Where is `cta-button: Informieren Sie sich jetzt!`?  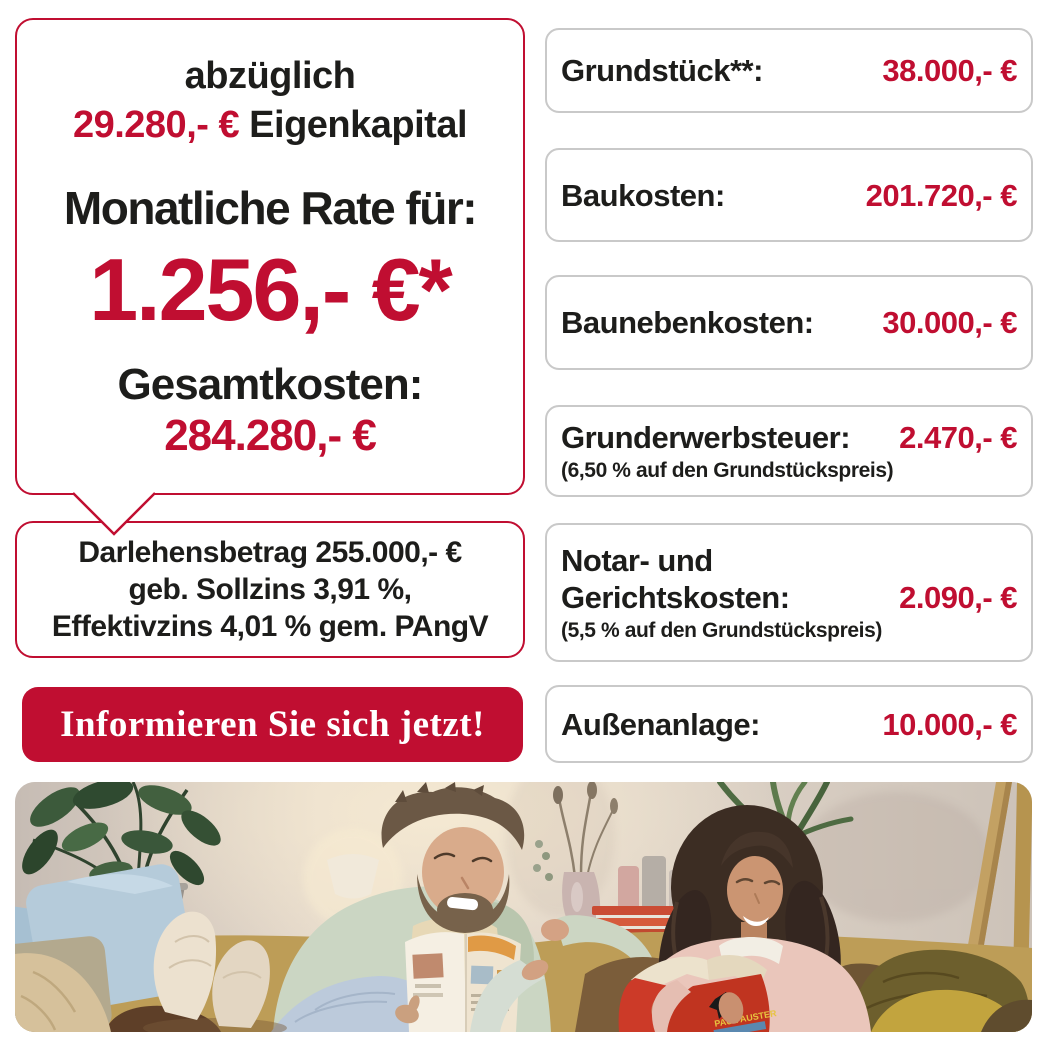 cta-button: Informieren Sie sich jetzt! is located at coordinates (272, 724).